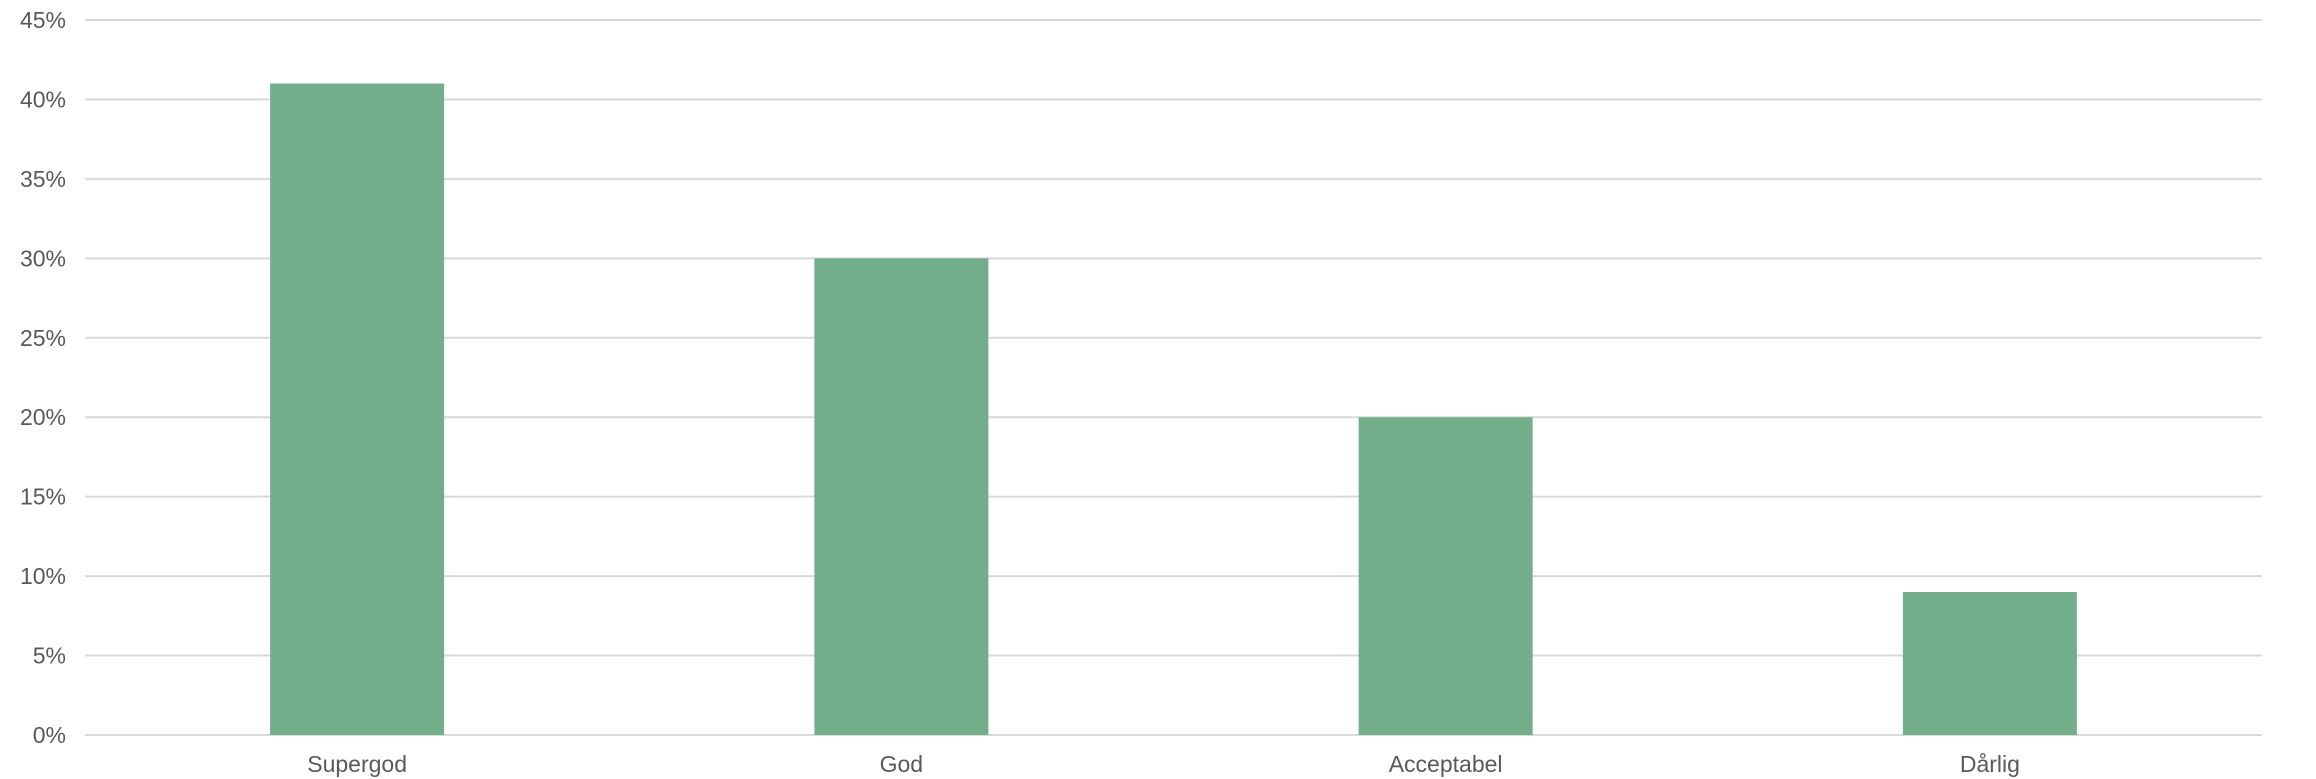  I want to click on y-tick-label: 25%, so click(43, 338).